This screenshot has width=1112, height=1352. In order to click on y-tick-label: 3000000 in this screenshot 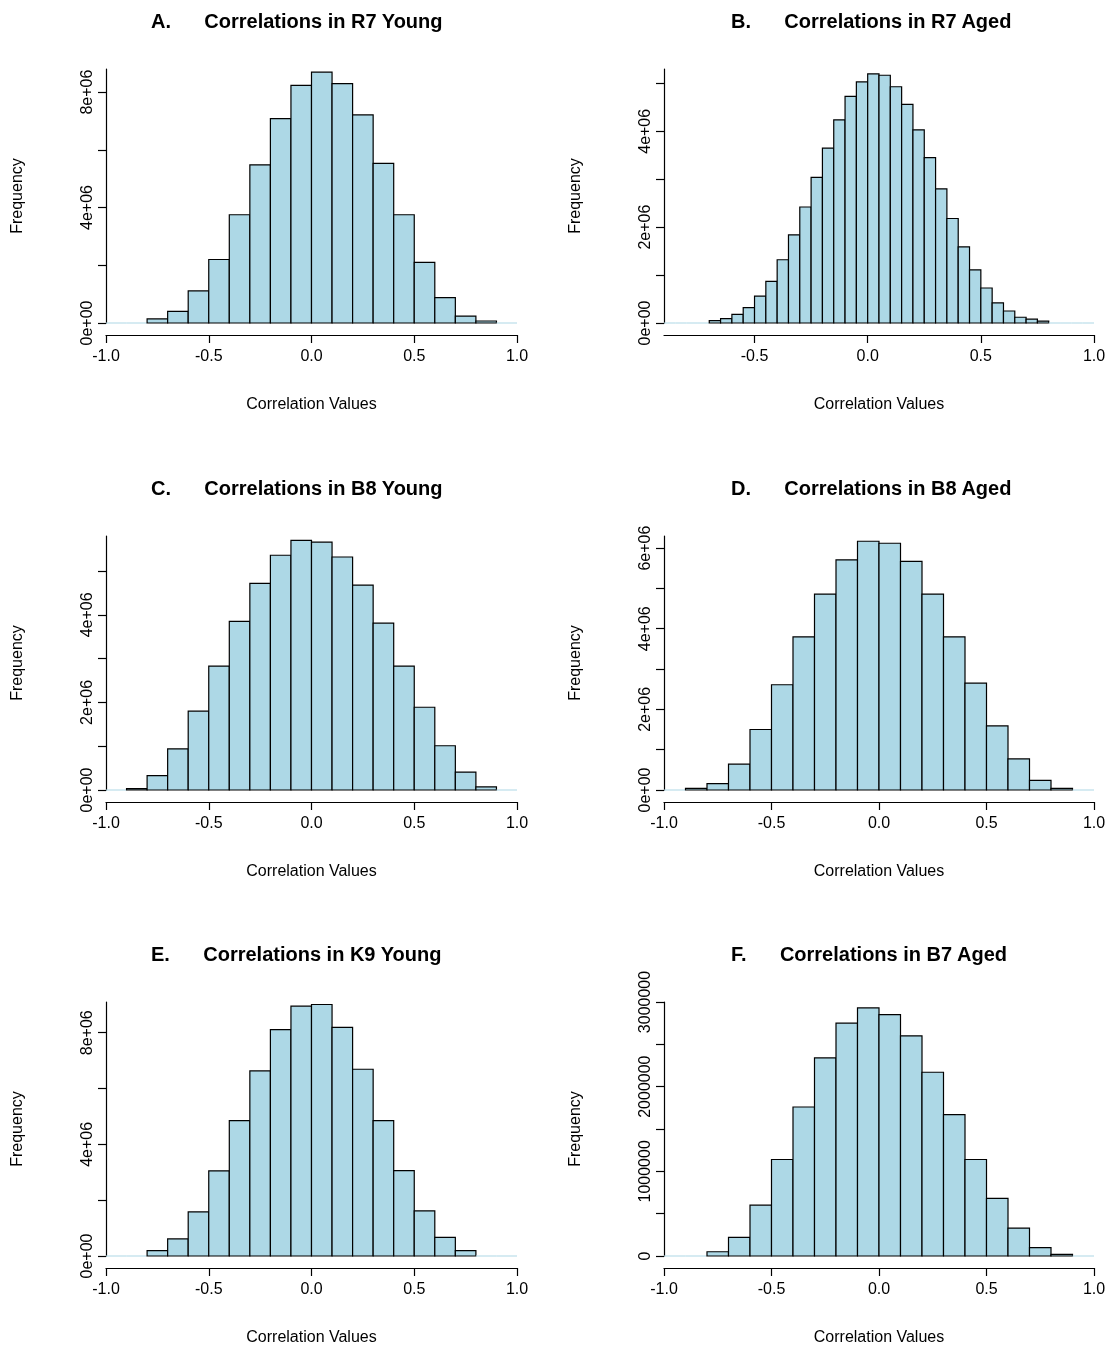, I will do `click(644, 1002)`.